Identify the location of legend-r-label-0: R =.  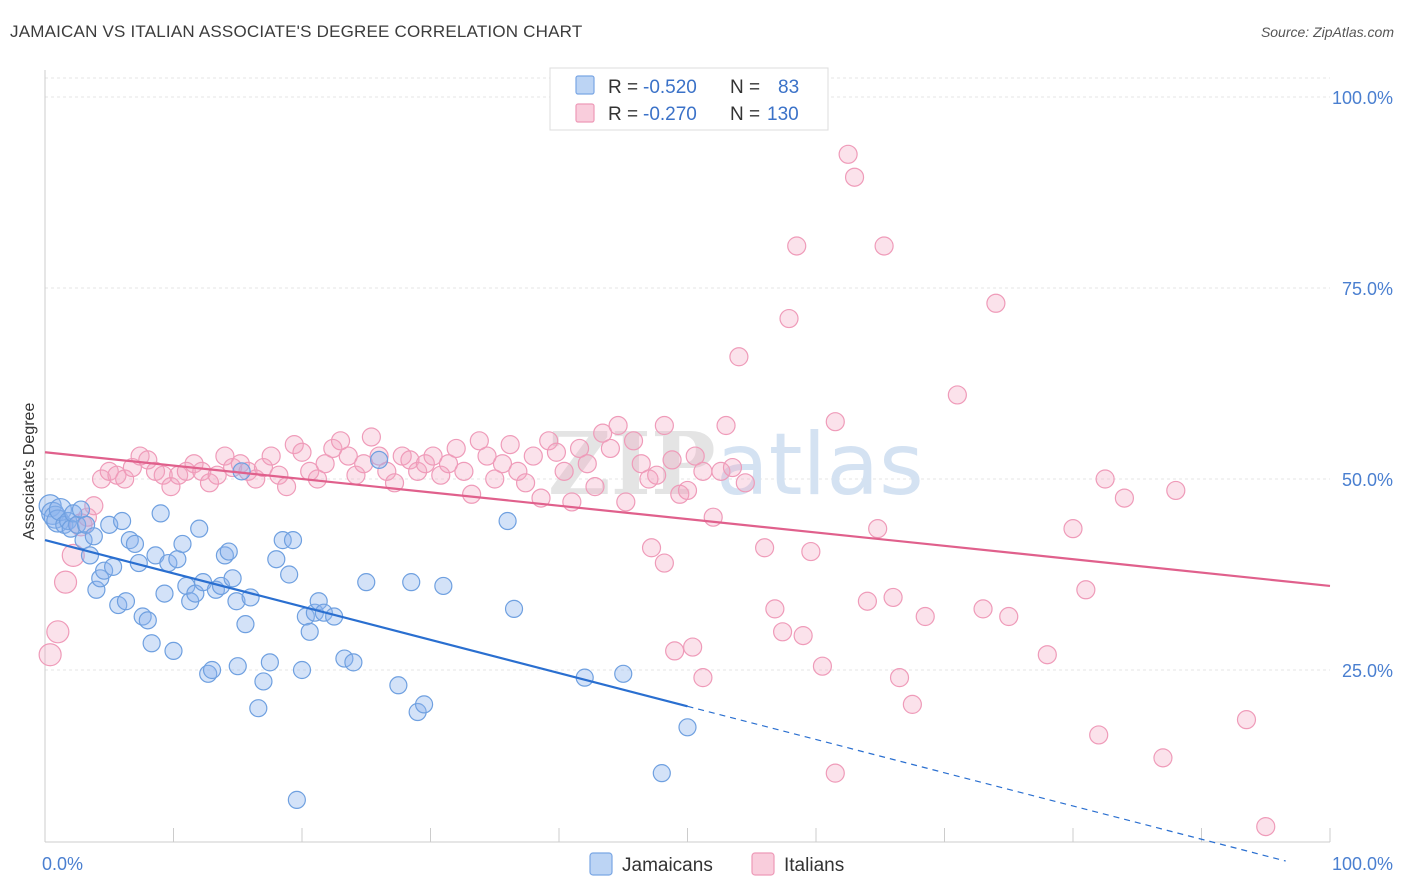
(623, 87).